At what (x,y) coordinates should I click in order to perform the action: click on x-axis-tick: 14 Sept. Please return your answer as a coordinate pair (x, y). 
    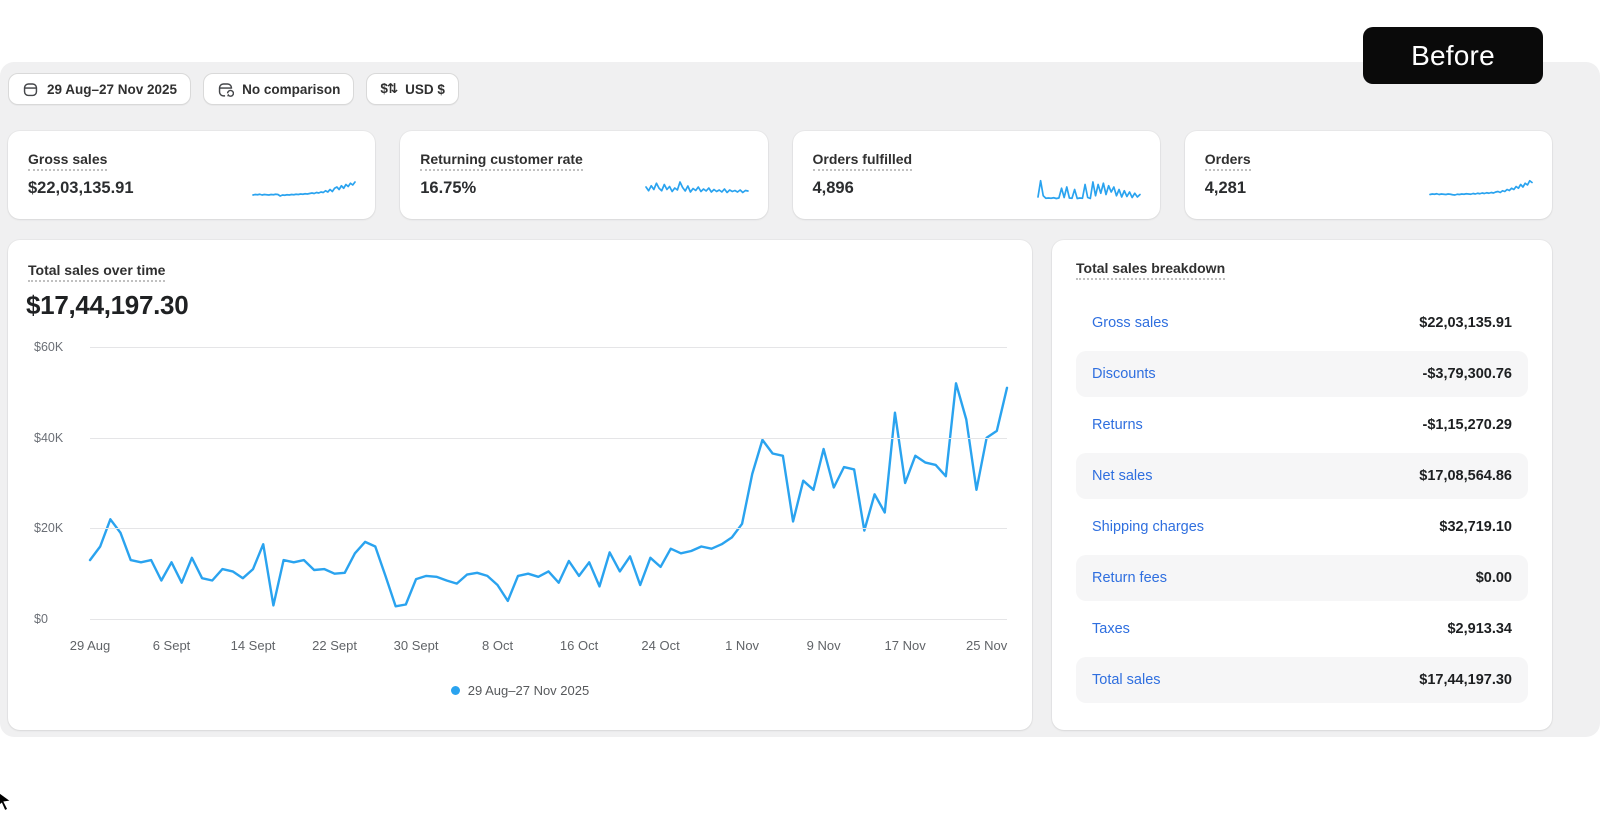
    Looking at the image, I should click on (253, 645).